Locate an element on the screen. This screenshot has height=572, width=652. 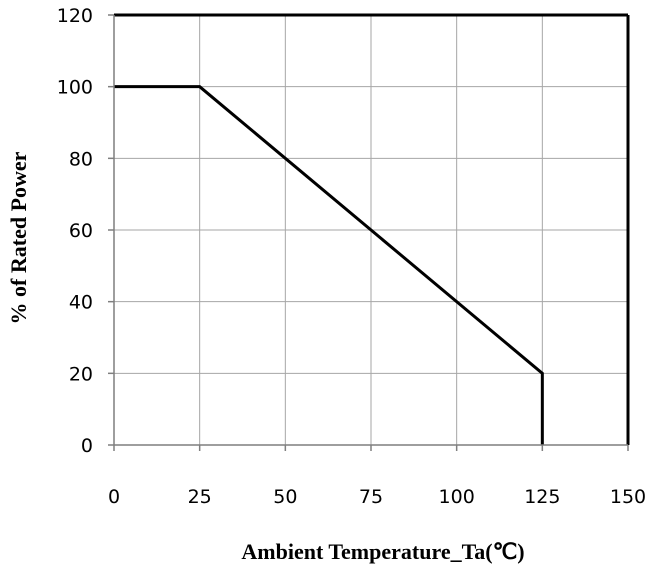
x-axis-title: Ambient Temperature_Ta(℃) is located at coordinates (382, 551).